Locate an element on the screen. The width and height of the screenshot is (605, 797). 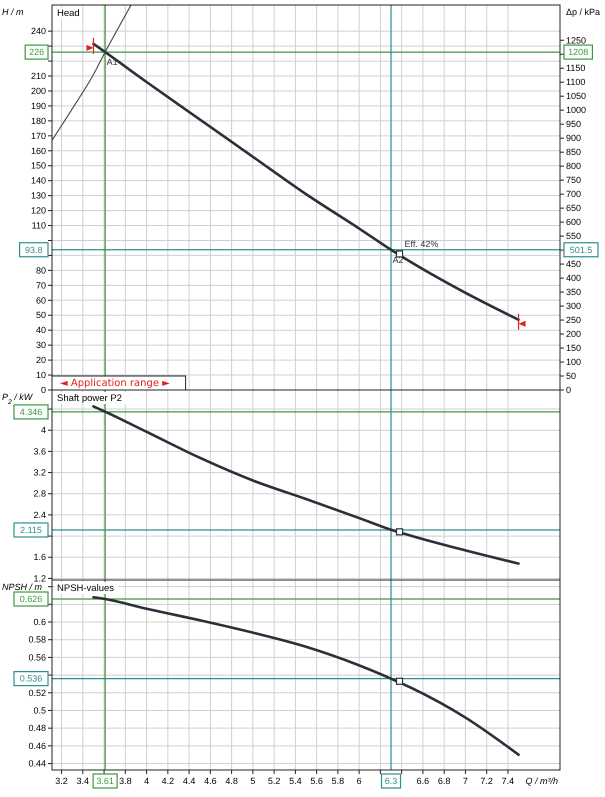
y-tick-label: 0.52 is located at coordinates (37, 693).